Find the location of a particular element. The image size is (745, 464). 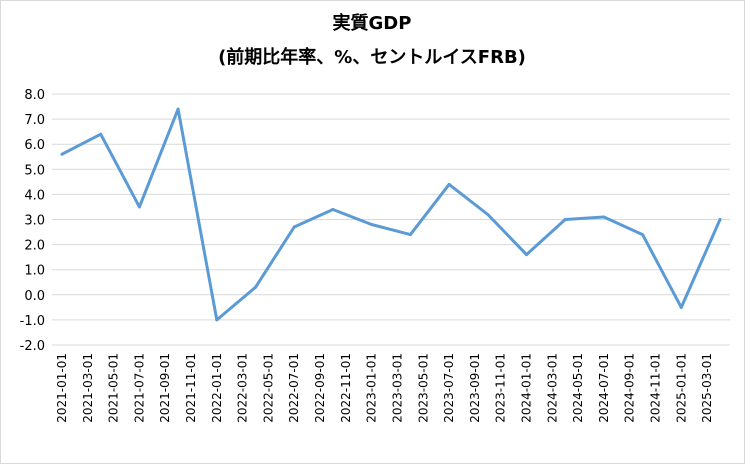

x-tick-label: 2024-05-01 is located at coordinates (578, 388).